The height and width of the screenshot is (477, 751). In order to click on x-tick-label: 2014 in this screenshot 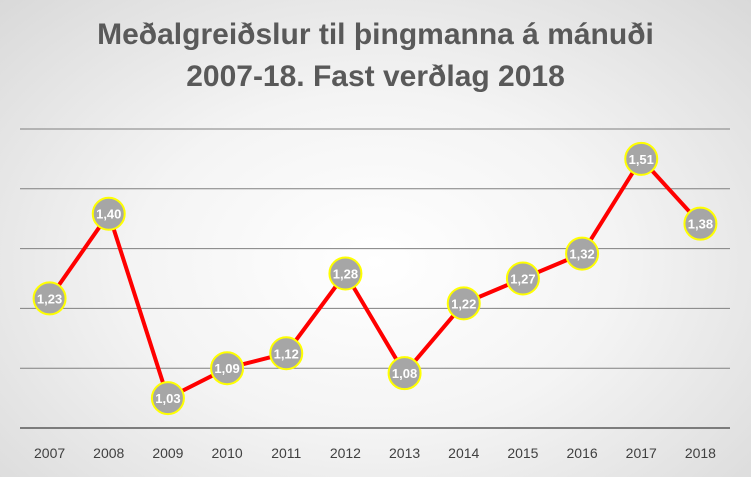, I will do `click(463, 453)`.